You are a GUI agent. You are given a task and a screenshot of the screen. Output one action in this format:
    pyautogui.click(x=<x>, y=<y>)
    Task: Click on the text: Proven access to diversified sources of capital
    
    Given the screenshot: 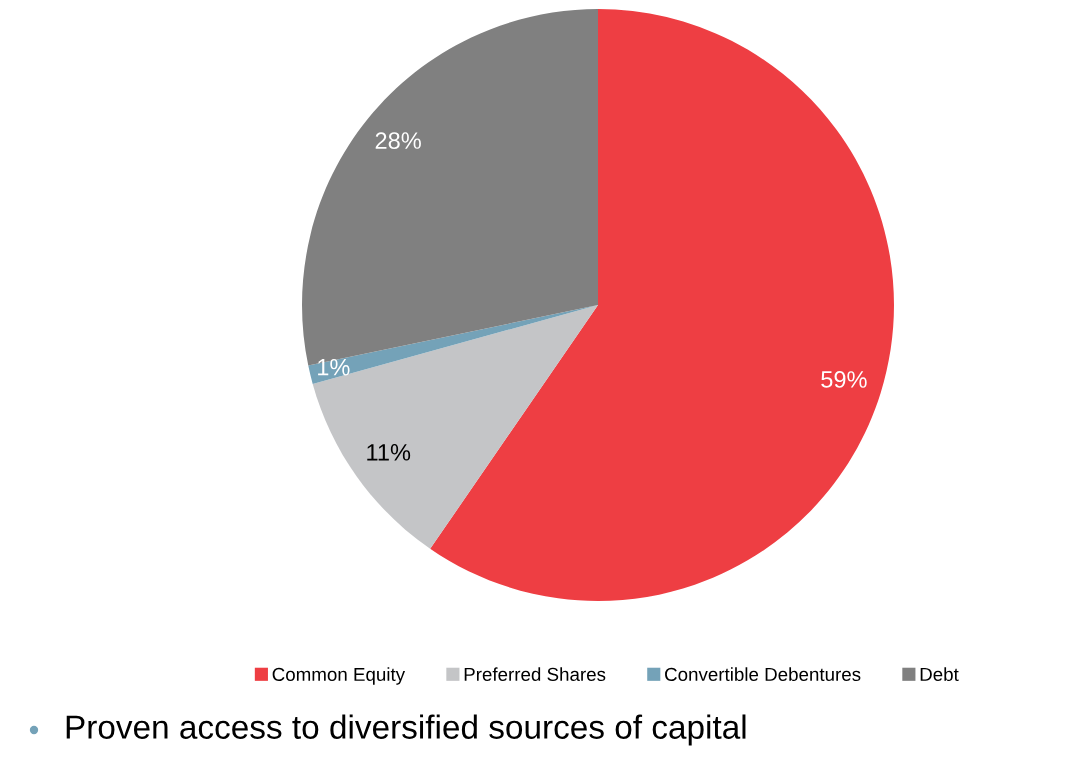 What is the action you would take?
    pyautogui.click(x=406, y=730)
    